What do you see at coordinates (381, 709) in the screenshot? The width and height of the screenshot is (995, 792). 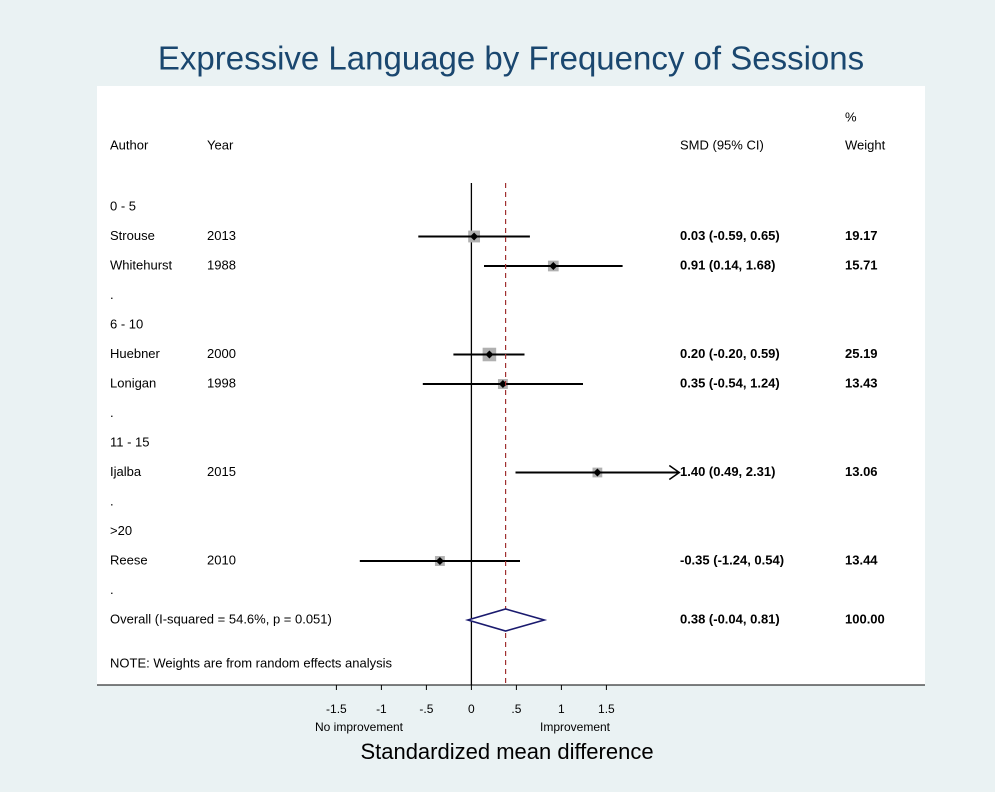 I see `x-tick-label: -1` at bounding box center [381, 709].